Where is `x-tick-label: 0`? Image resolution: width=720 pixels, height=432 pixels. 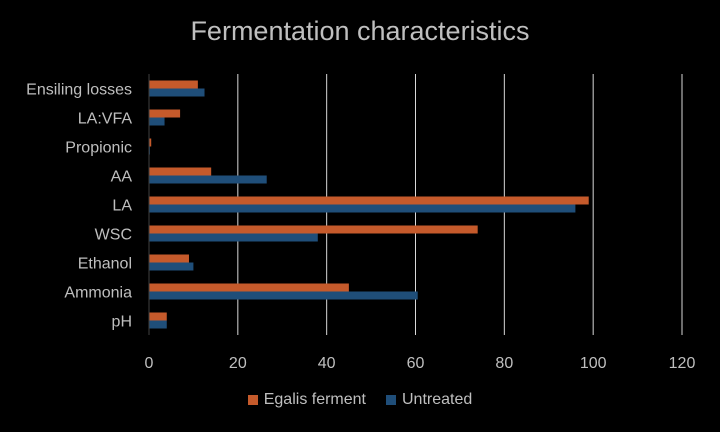
x-tick-label: 0 is located at coordinates (149, 363).